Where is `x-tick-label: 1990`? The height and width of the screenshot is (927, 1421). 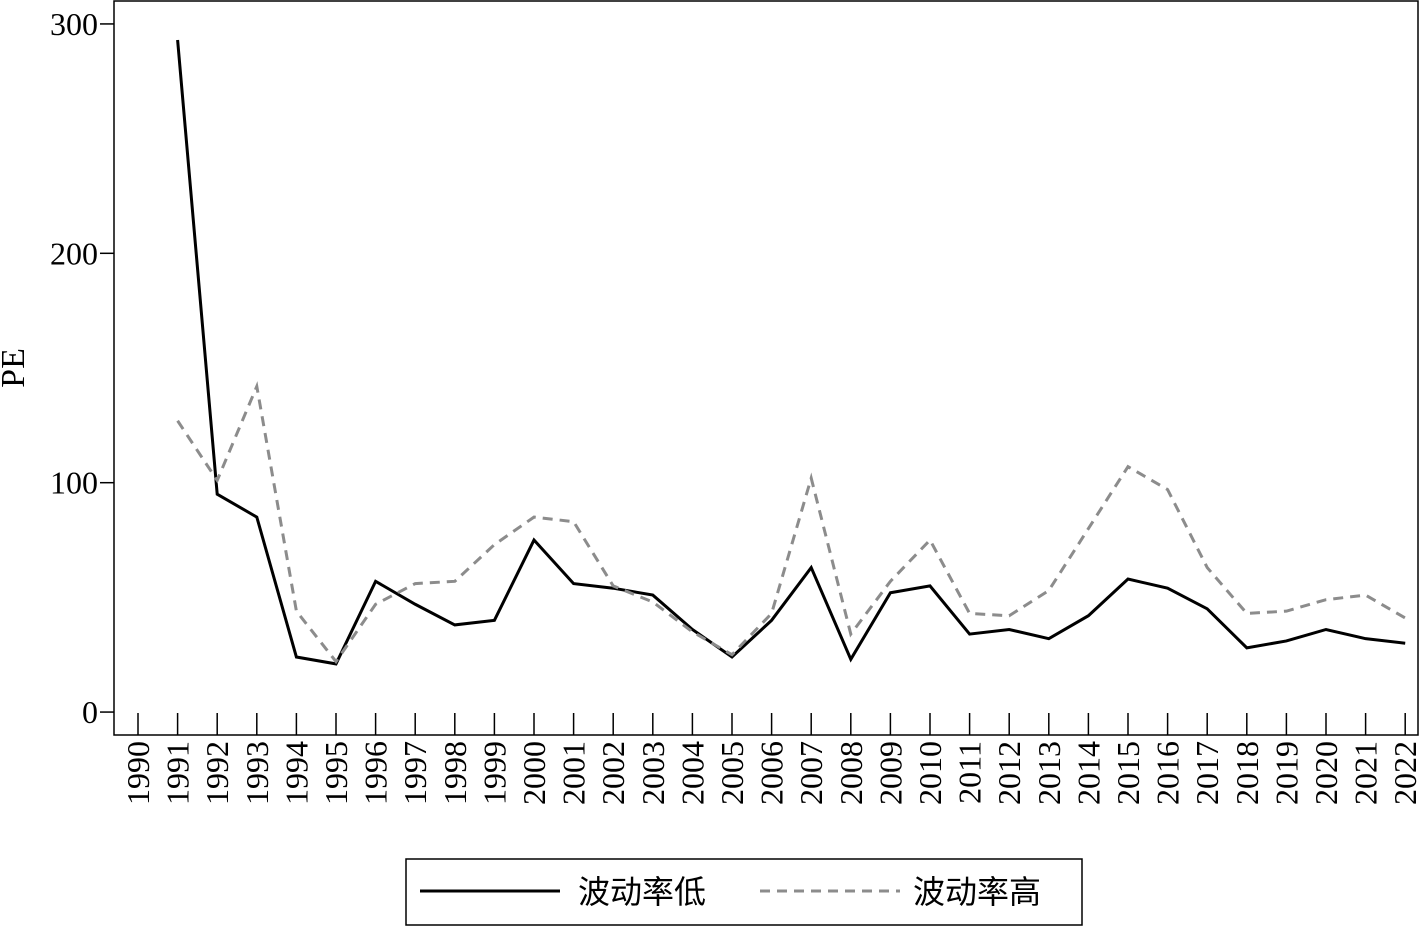
x-tick-label: 1990 is located at coordinates (138, 773).